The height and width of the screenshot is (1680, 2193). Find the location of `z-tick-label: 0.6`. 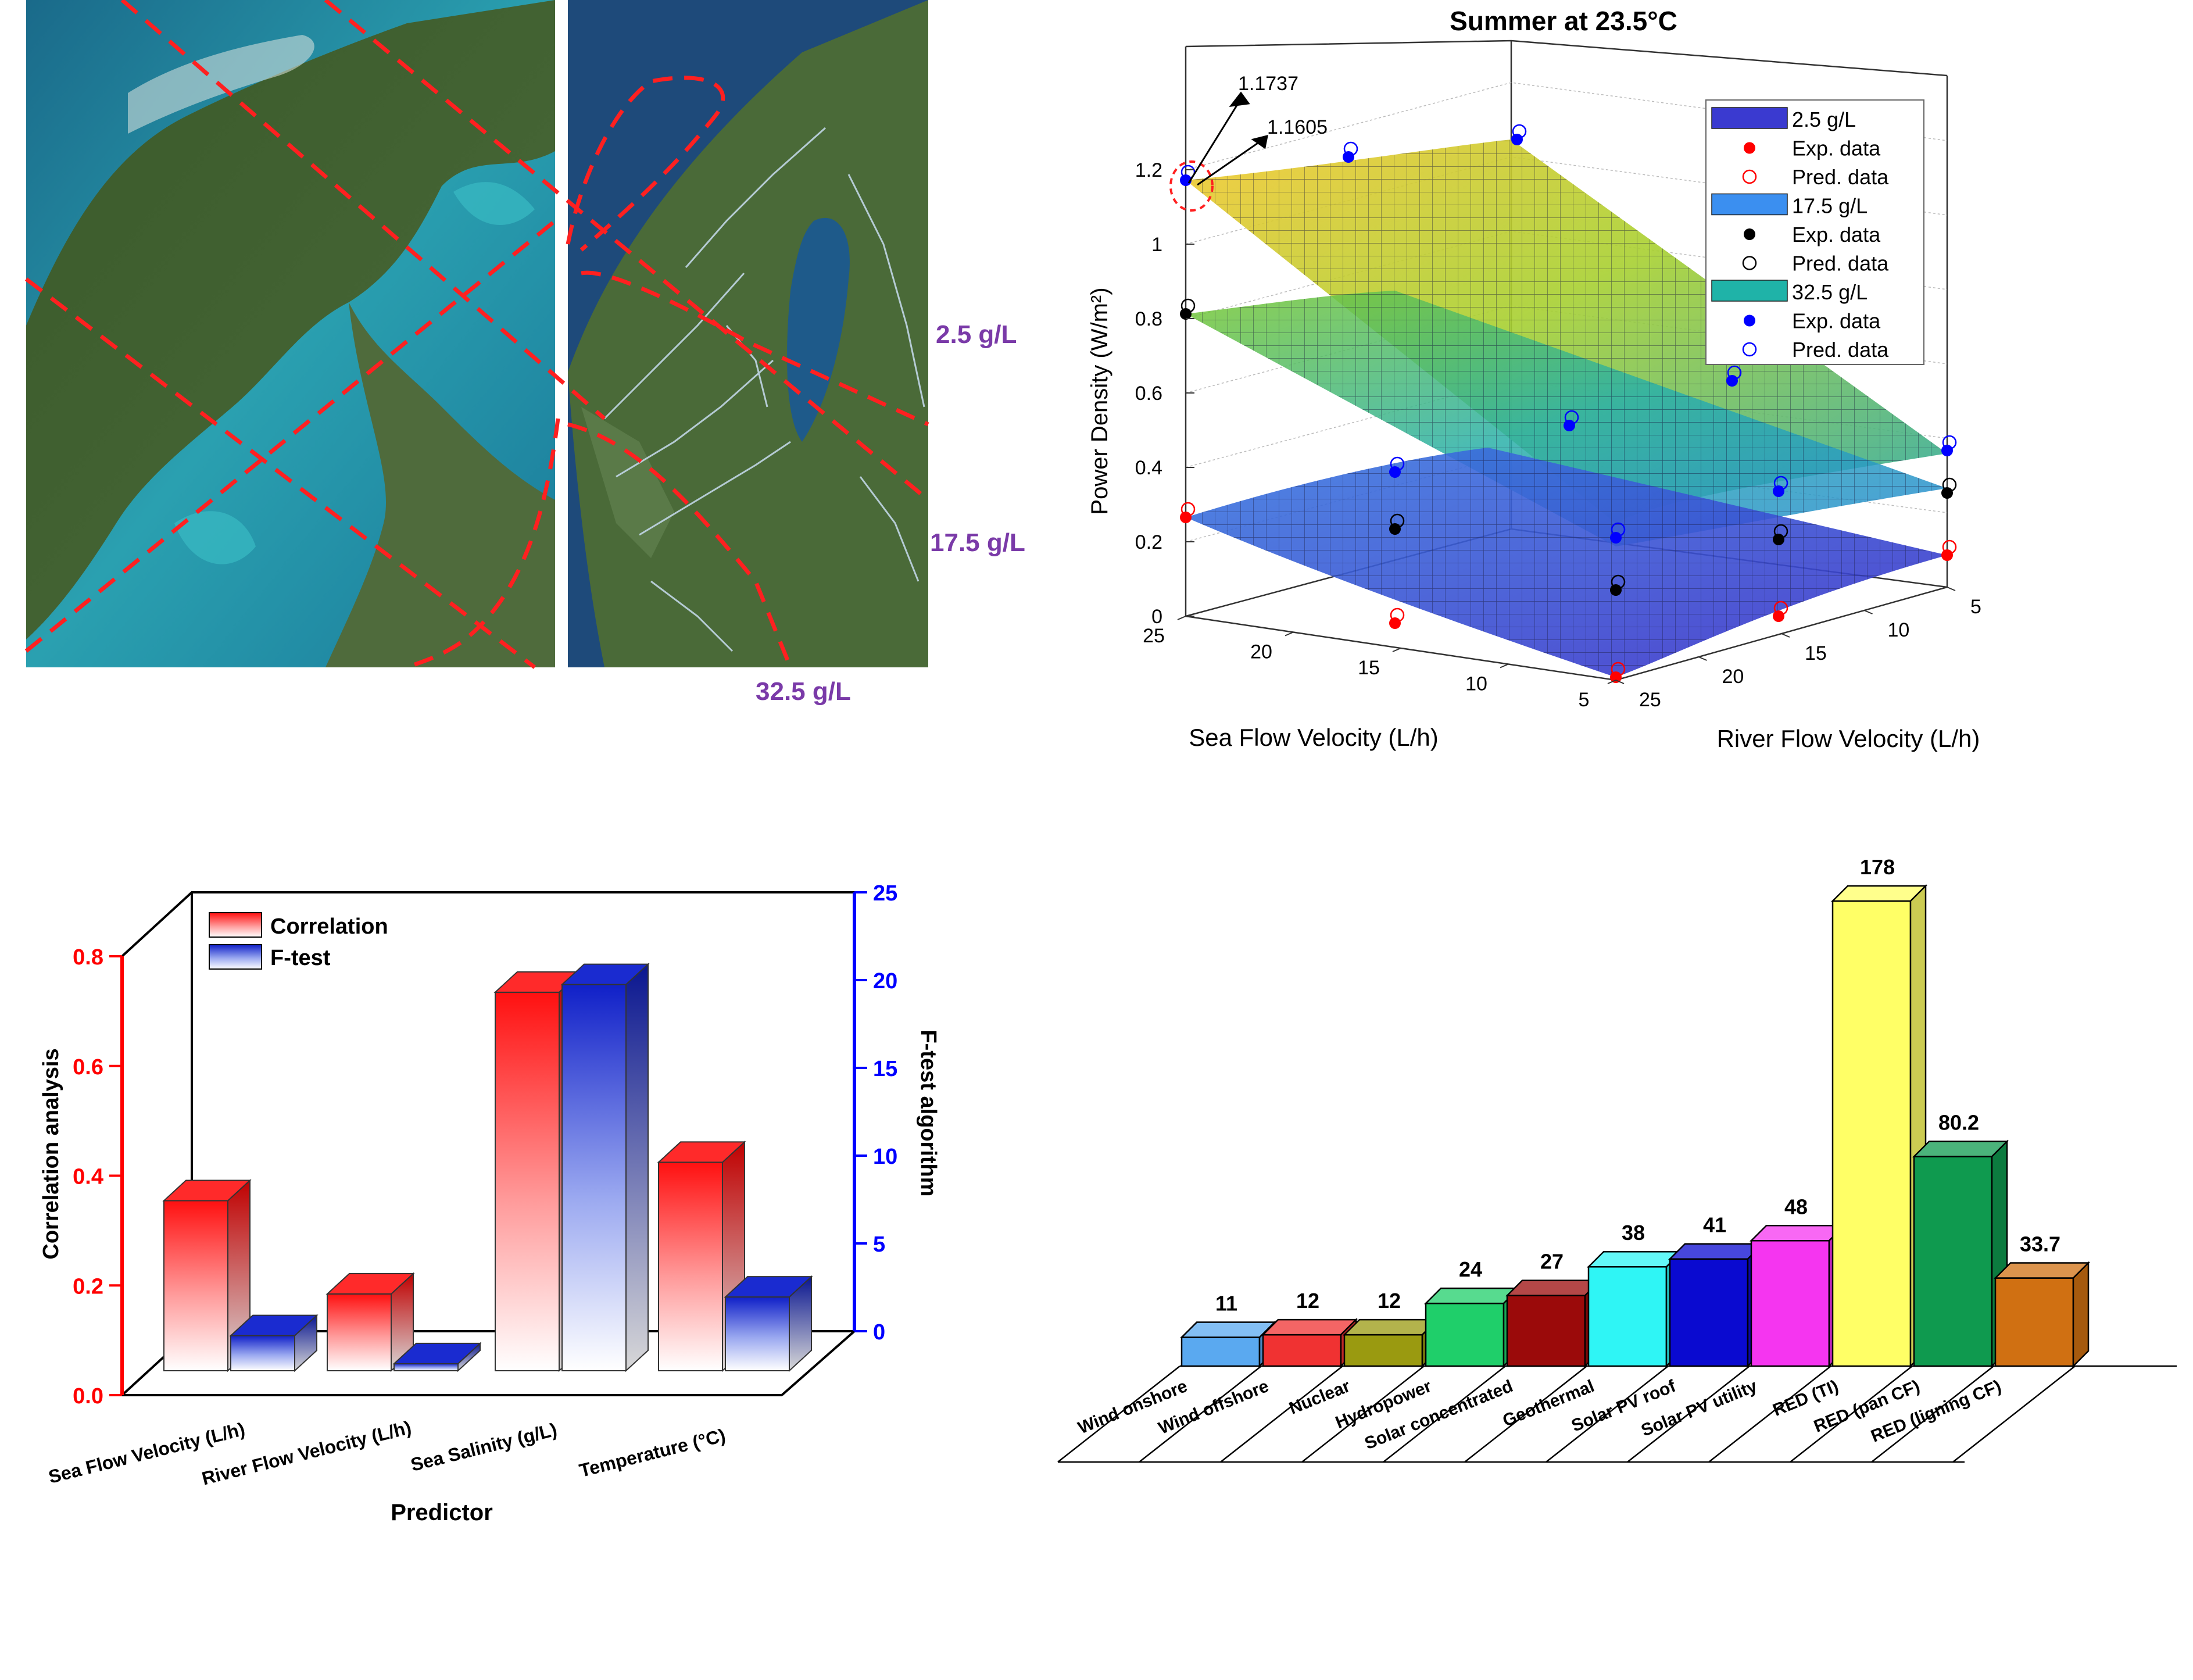

z-tick-label: 0.6 is located at coordinates (1148, 394).